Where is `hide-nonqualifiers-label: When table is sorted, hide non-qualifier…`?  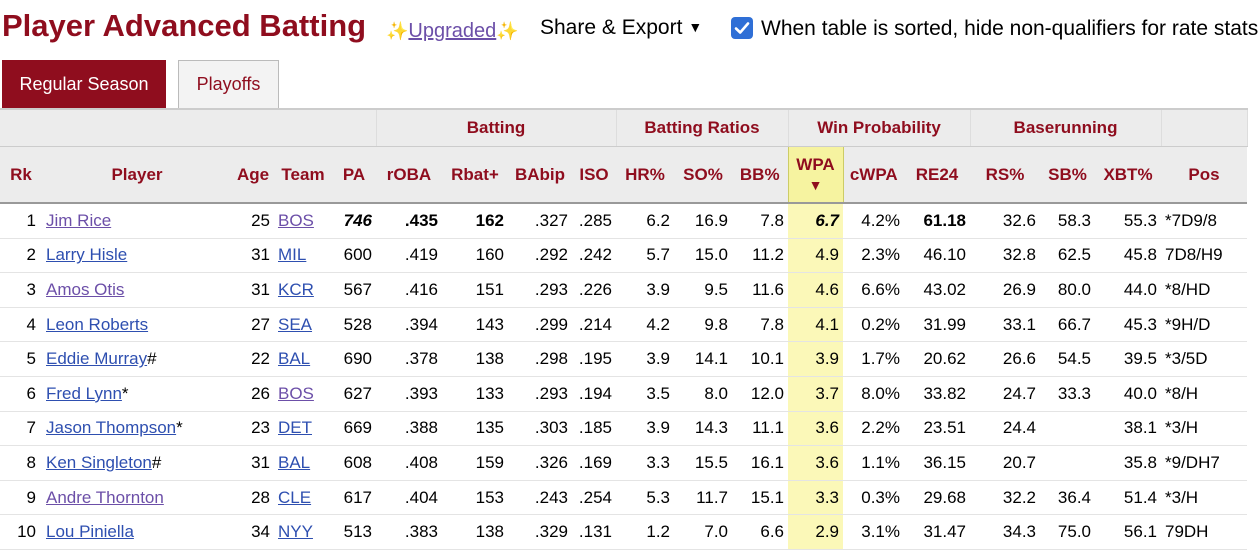
hide-nonqualifiers-label: When table is sorted, hide non-qualifier… is located at coordinates (1009, 28).